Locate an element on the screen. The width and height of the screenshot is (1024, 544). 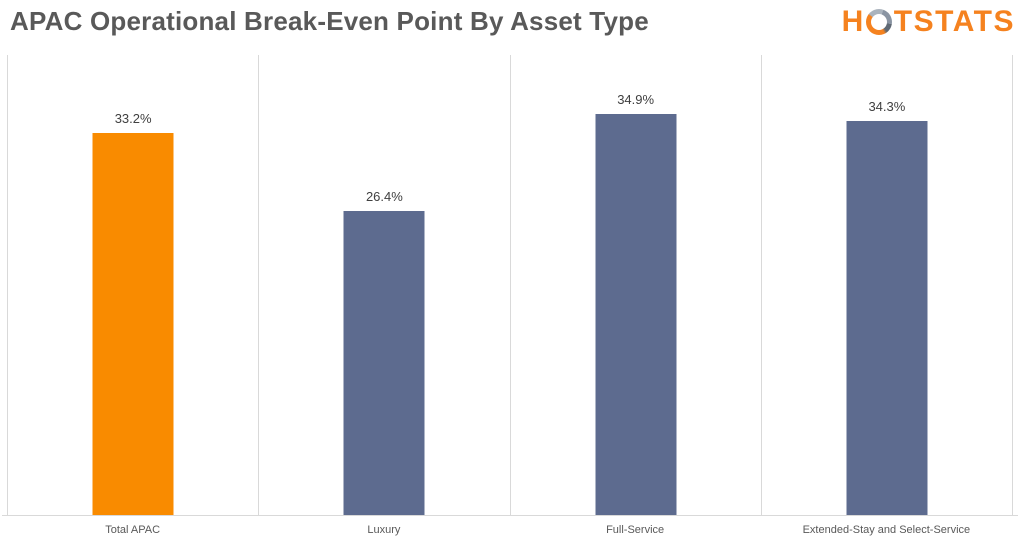
bar-luxury is located at coordinates (384, 363).